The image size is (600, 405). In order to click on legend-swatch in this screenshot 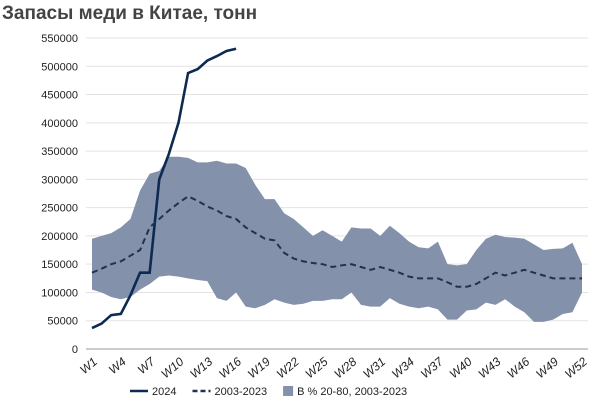, I will do `click(288, 391)`.